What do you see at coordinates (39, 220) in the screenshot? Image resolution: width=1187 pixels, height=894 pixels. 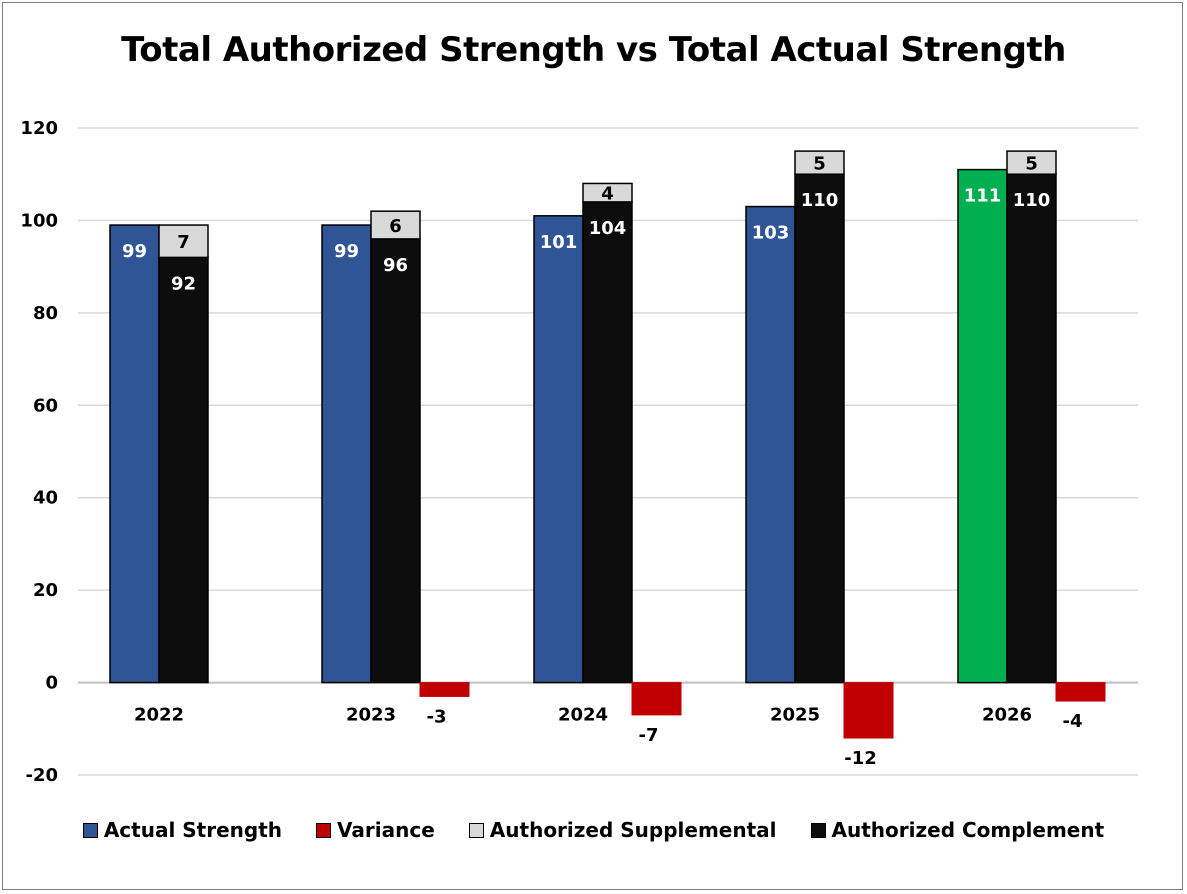 I see `y-tick-label: 100` at bounding box center [39, 220].